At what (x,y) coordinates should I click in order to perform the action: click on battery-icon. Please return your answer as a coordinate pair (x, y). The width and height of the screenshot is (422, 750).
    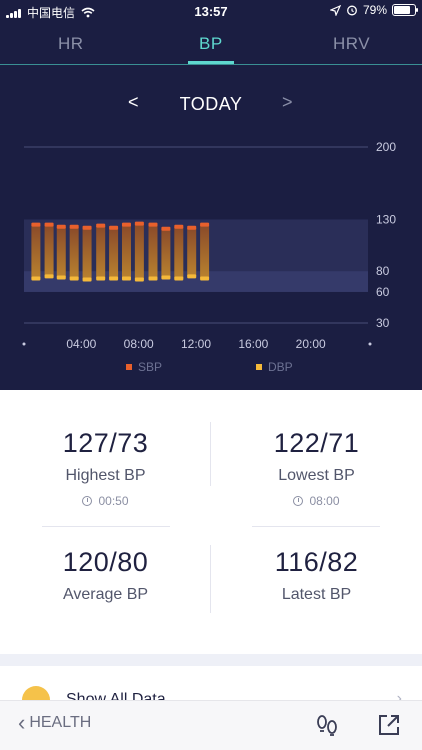
    Looking at the image, I should click on (405, 10).